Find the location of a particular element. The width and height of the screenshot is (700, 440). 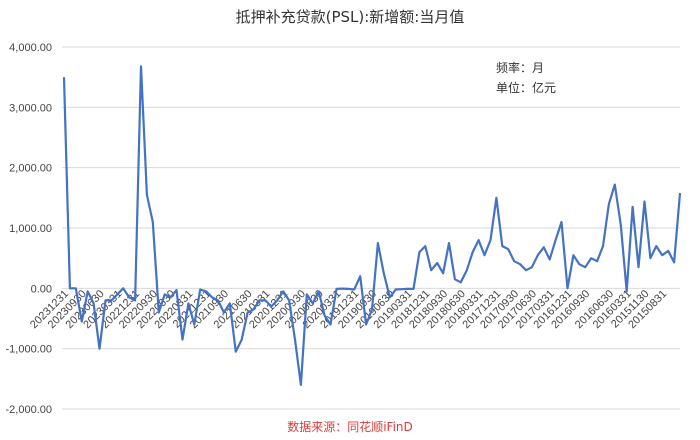

y-tick-label: 3,000.00 is located at coordinates (30, 108).